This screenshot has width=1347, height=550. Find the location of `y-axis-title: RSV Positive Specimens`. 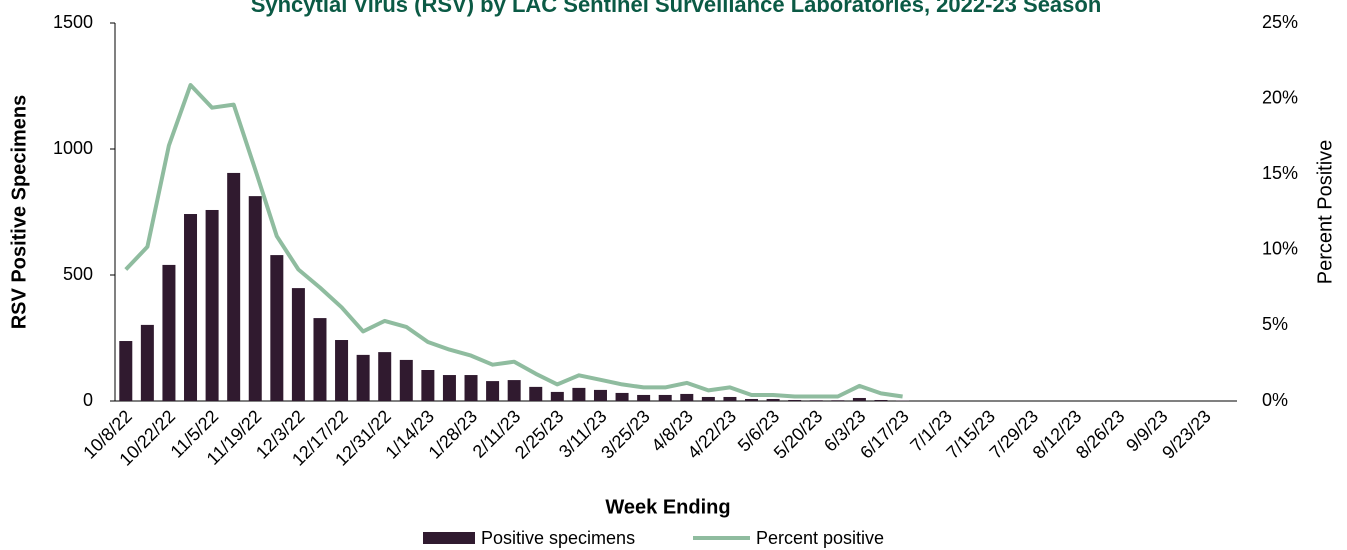

y-axis-title: RSV Positive Specimens is located at coordinates (19, 212).